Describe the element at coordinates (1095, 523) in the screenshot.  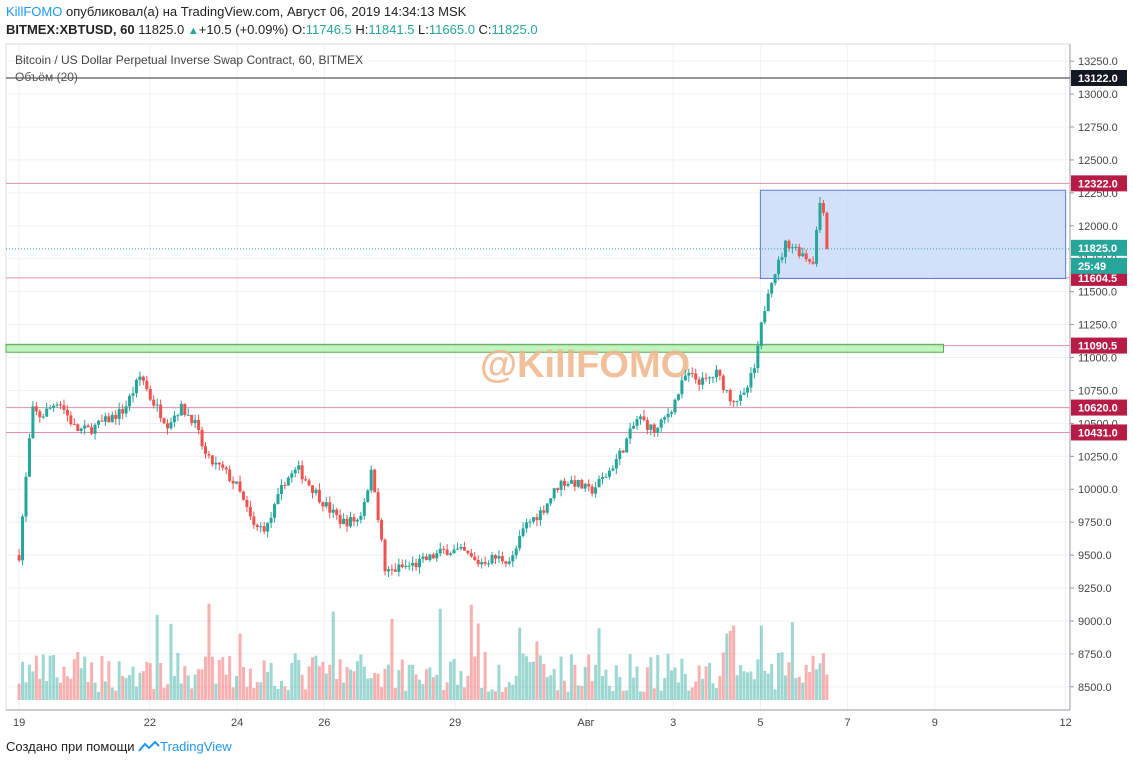
I see `y-tick-label: 9750.0` at that location.